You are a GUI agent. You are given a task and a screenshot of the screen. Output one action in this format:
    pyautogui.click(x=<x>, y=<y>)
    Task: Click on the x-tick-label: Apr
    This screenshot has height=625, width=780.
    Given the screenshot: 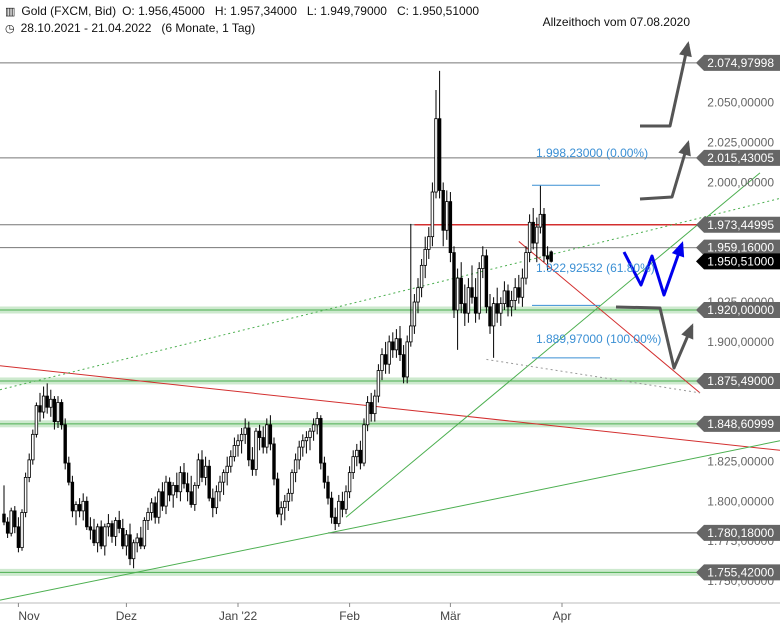 What is the action you would take?
    pyautogui.click(x=562, y=616)
    